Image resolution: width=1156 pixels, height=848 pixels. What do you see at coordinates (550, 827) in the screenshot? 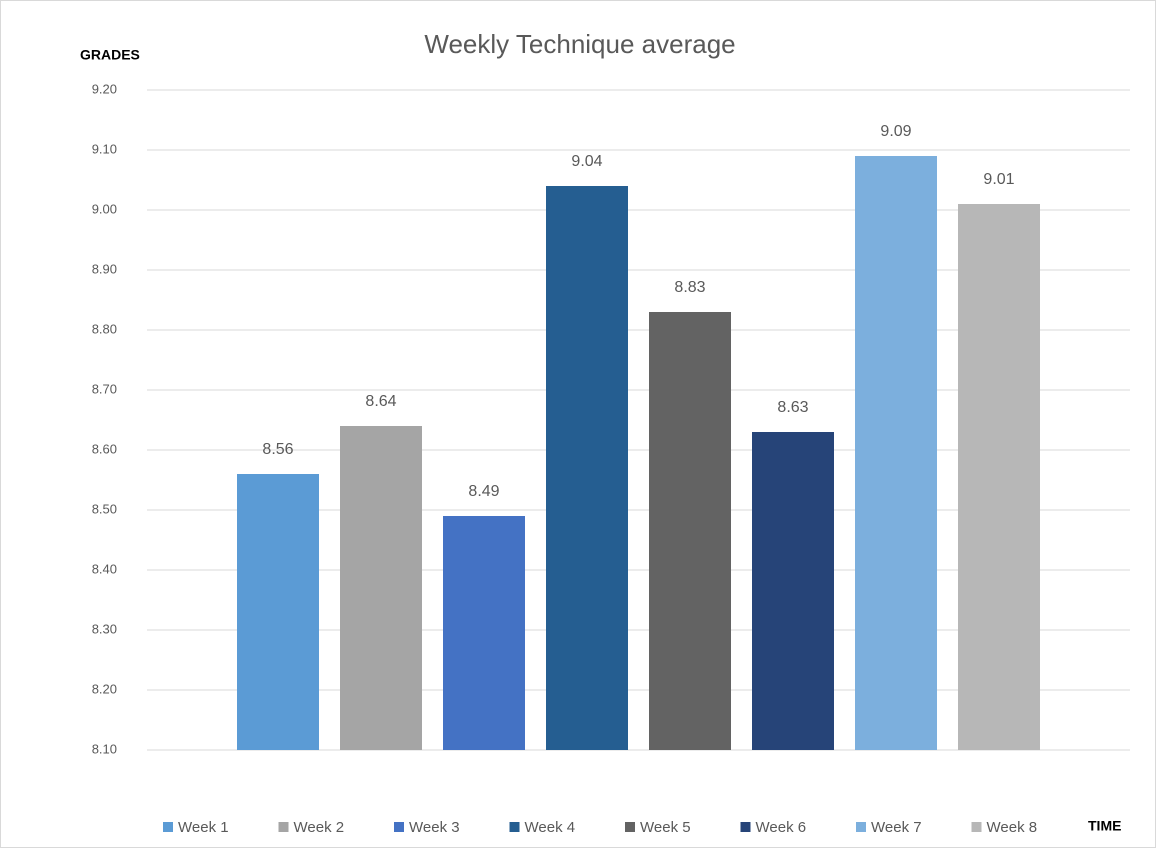
I see `legend-label: Week 4` at bounding box center [550, 827].